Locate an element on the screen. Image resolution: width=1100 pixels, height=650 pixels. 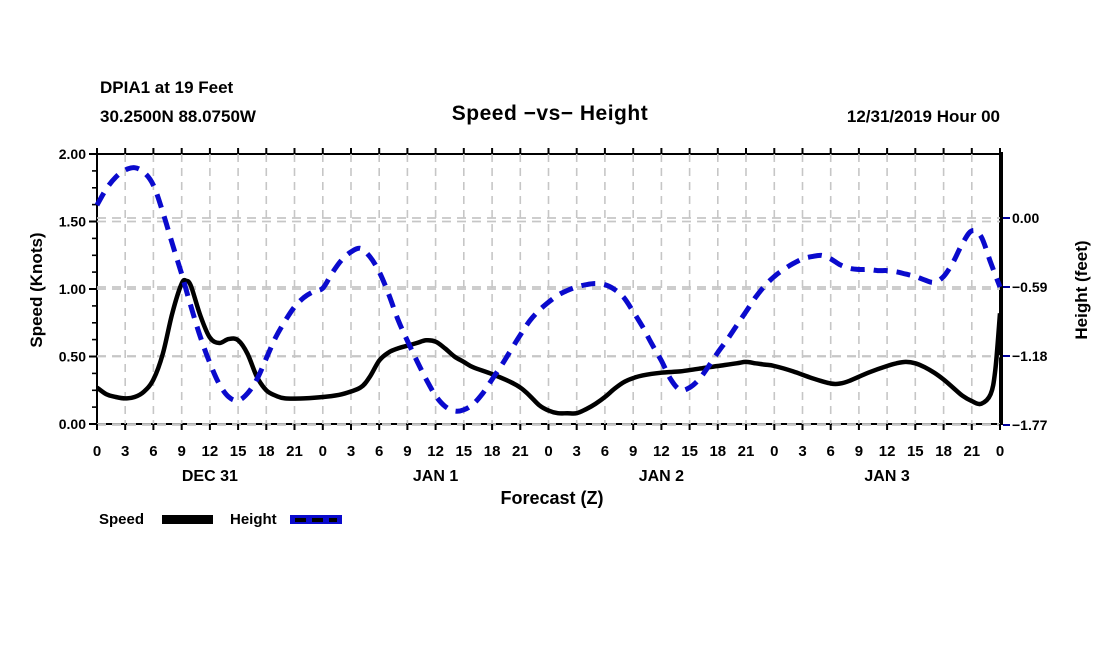
chart-title: Speed −vs− Height is located at coordinates (550, 113).